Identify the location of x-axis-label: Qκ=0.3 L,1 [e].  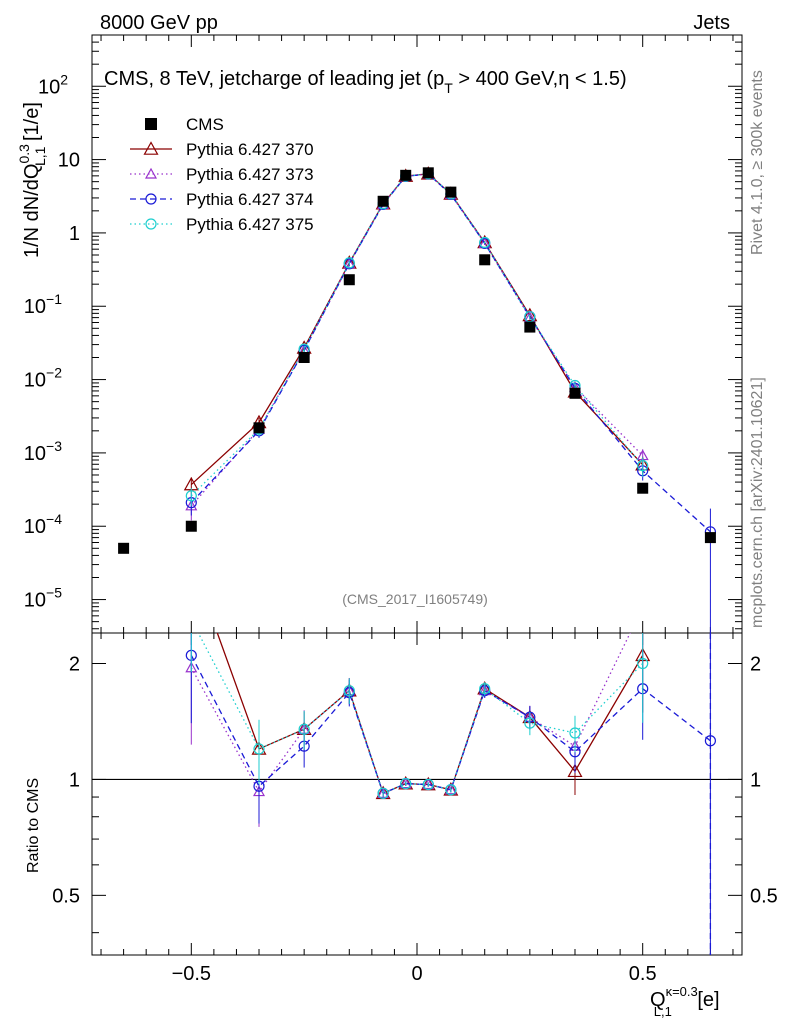
(685, 1001).